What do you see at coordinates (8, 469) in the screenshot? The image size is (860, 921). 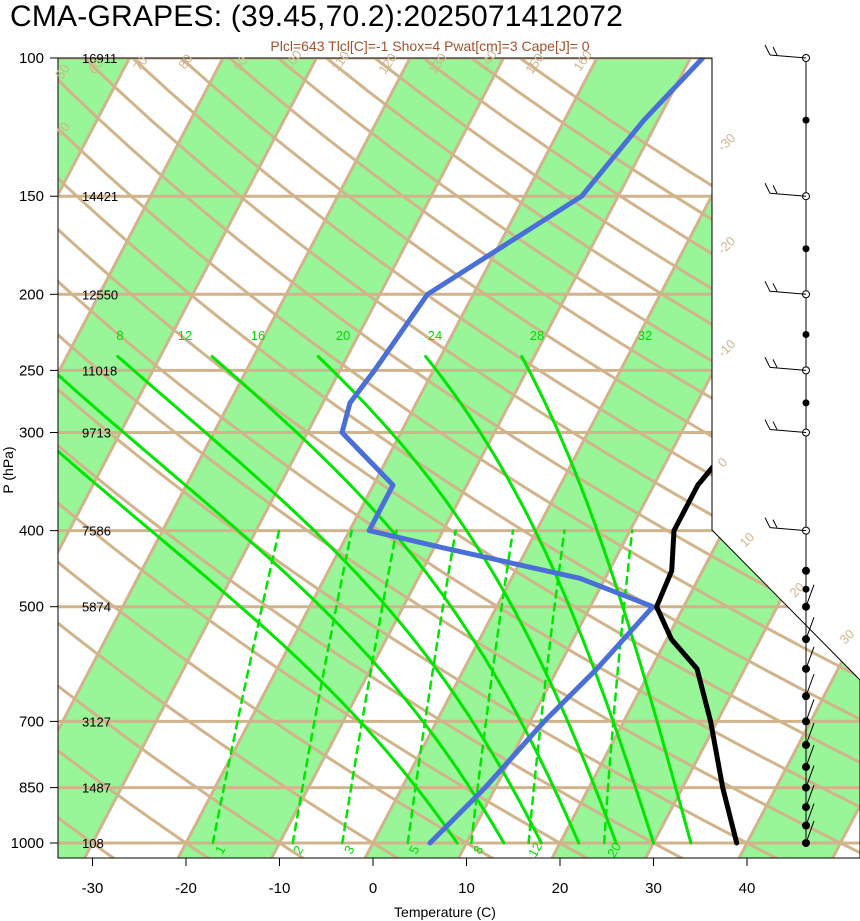 I see `y-axis-title: P (hPa)` at bounding box center [8, 469].